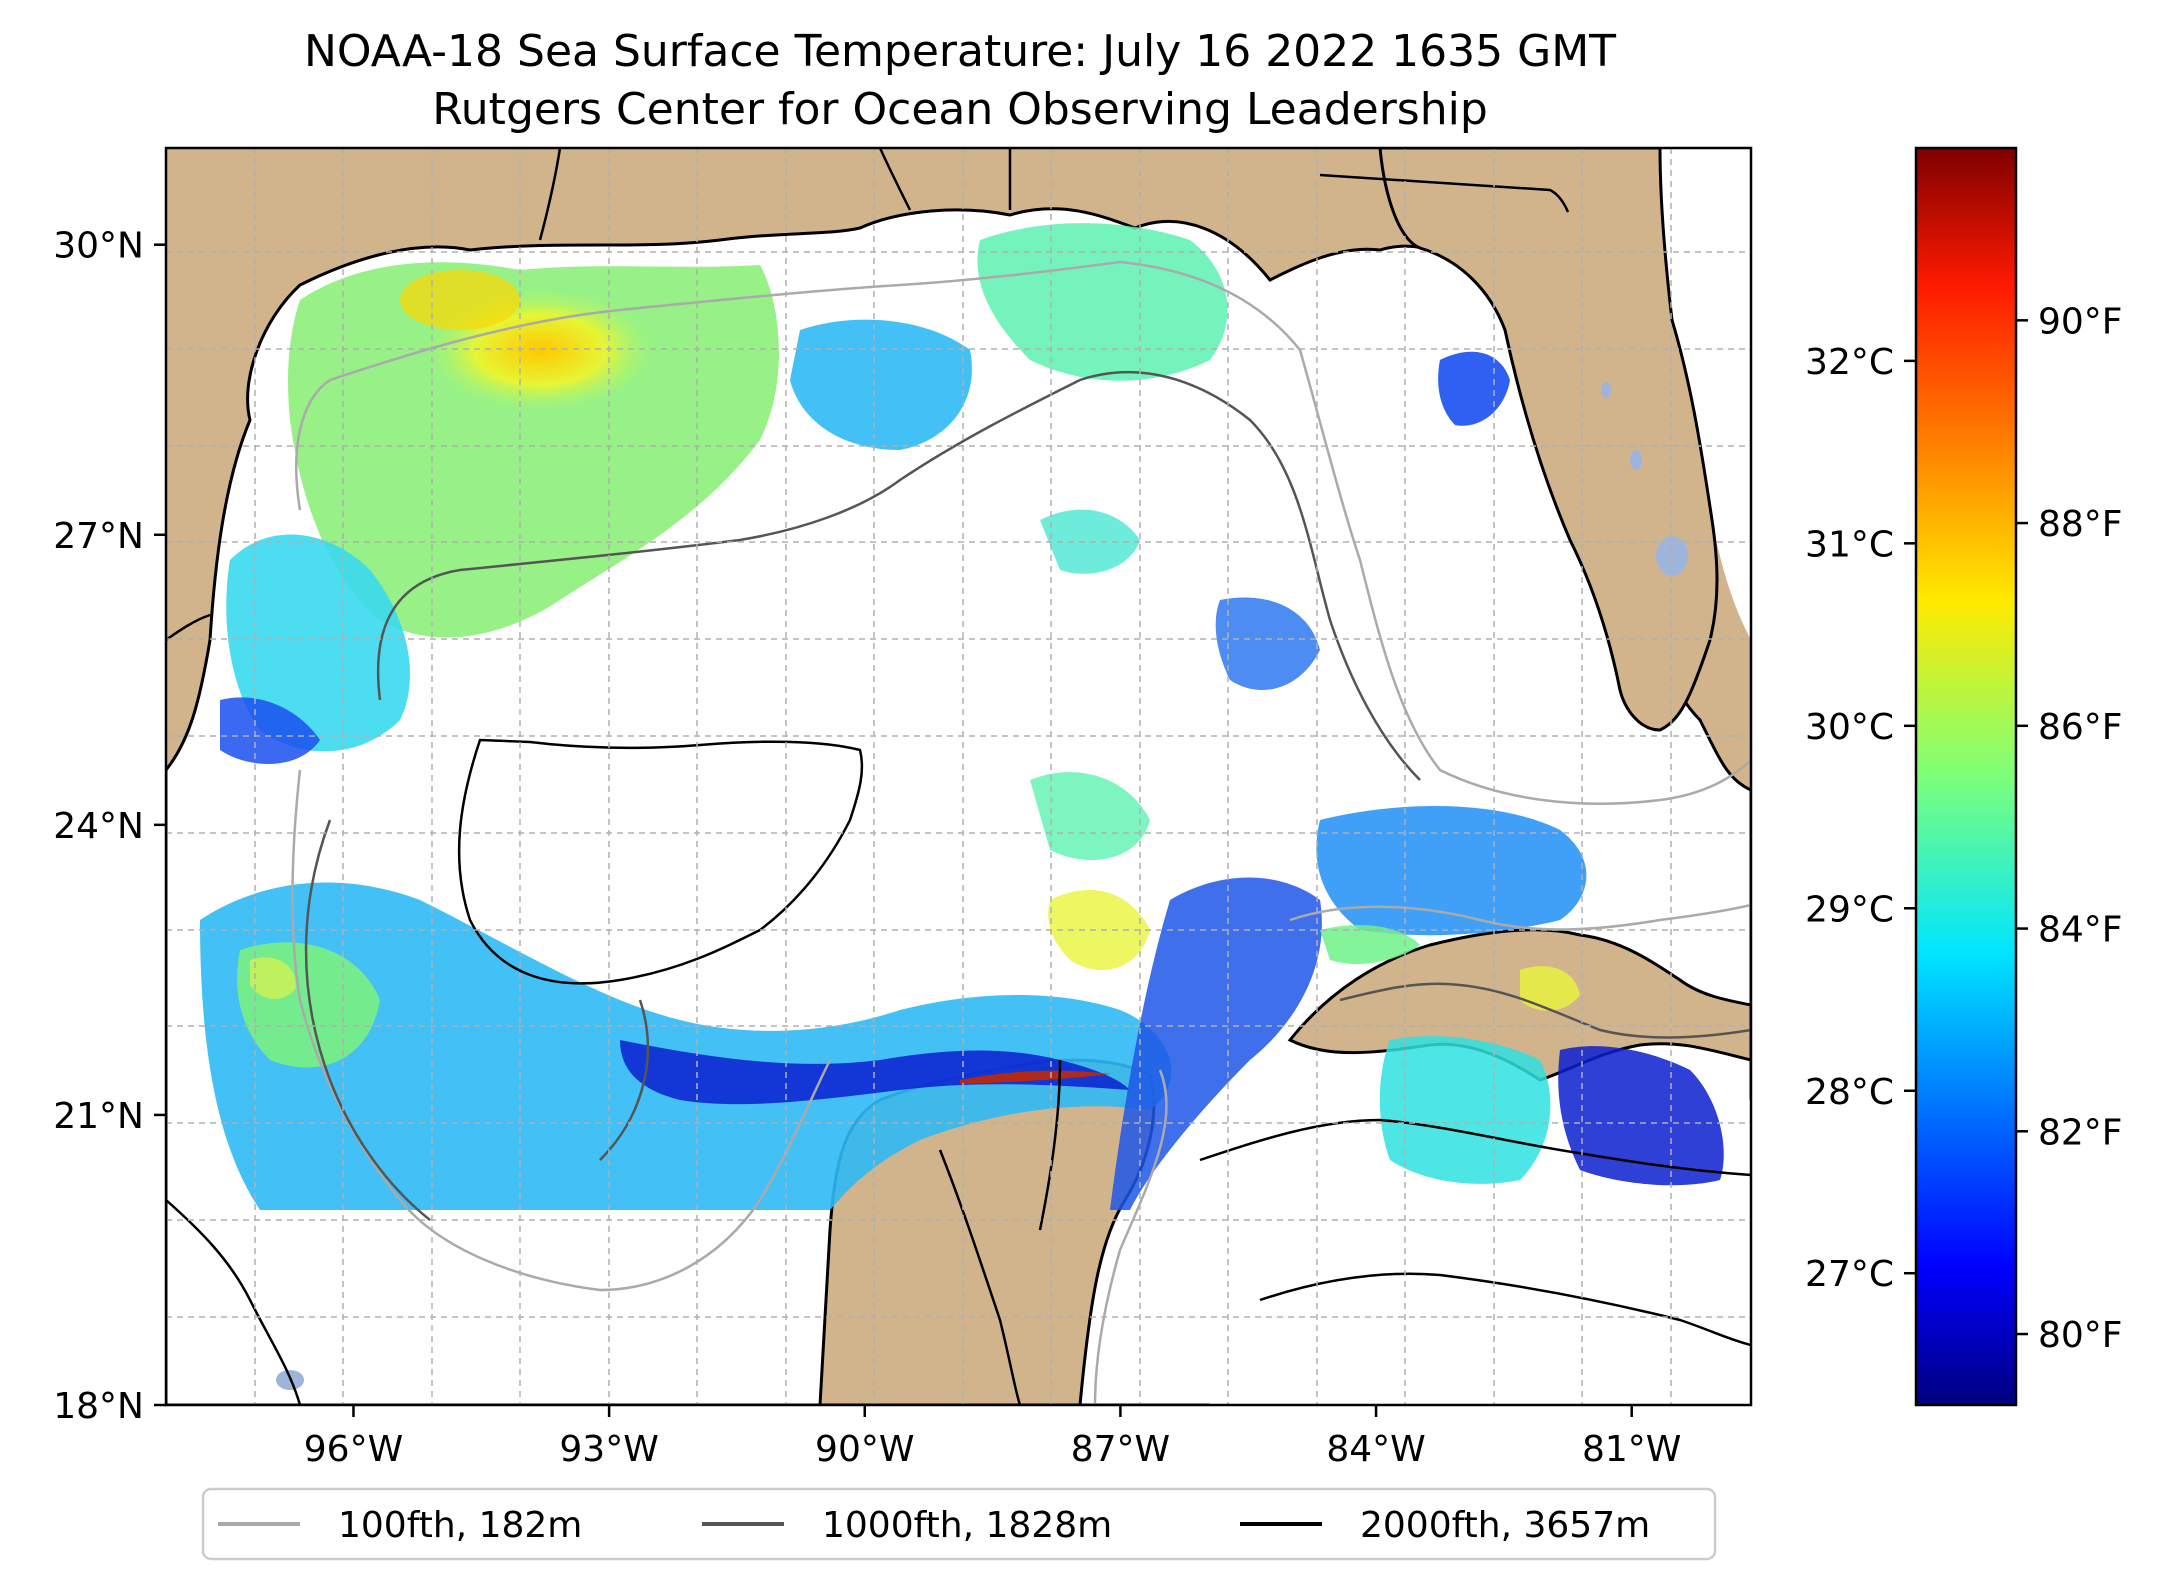  Describe the element at coordinates (98, 246) in the screenshot. I see `lat-tick-label: 30°N` at that location.